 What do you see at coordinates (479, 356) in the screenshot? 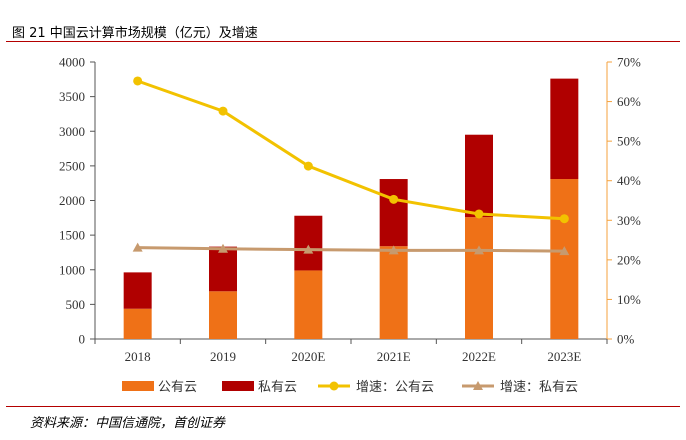
I see `x-tick-label: 2022E` at bounding box center [479, 356].